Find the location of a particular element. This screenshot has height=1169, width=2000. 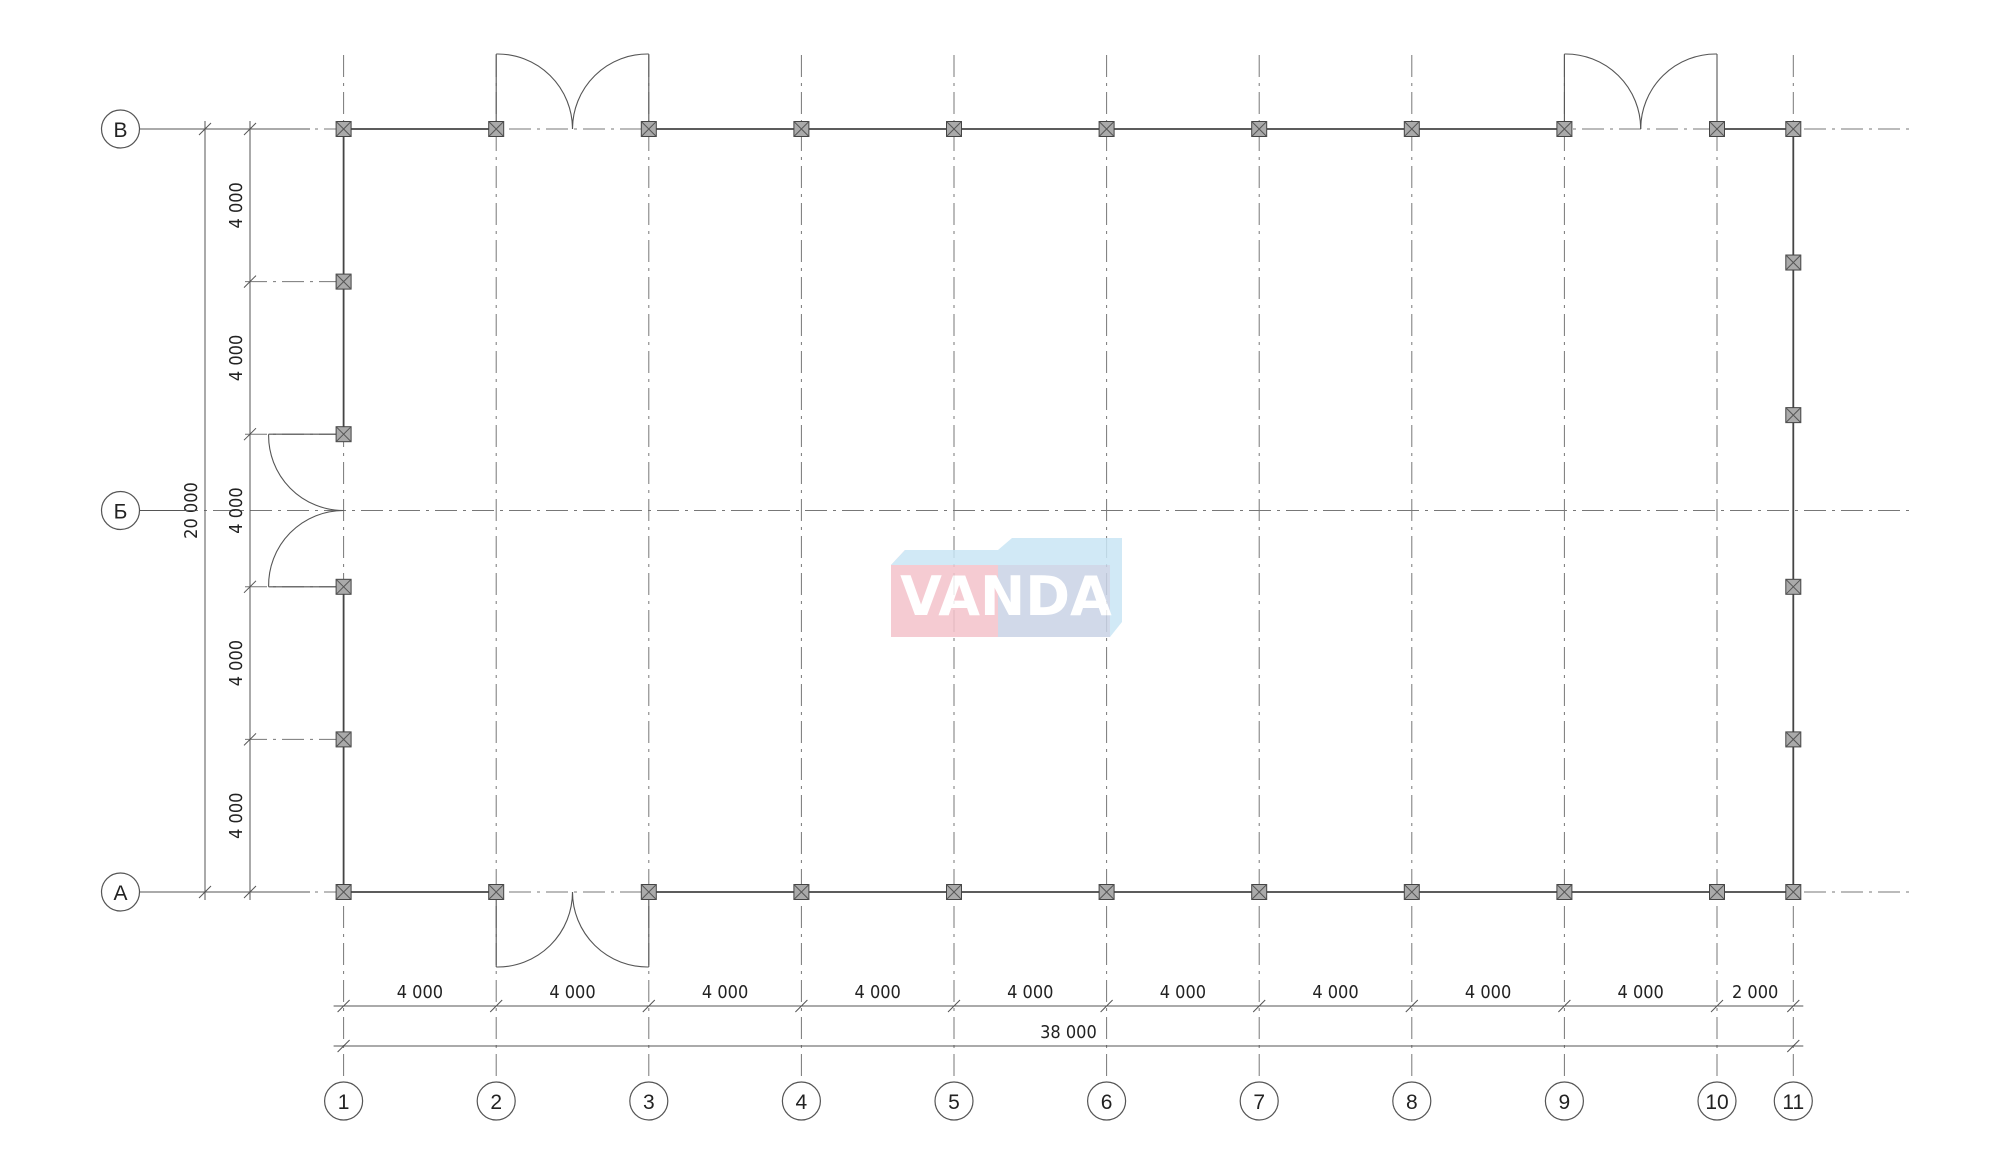

axis-label-9: 9 is located at coordinates (1565, 1102).